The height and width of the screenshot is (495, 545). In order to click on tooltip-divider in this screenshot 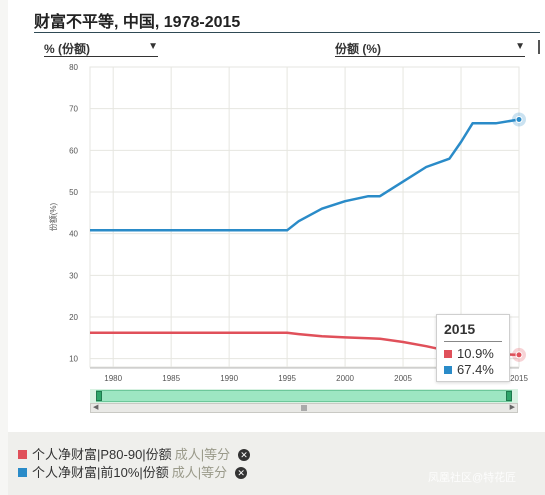, I will do `click(473, 341)`.